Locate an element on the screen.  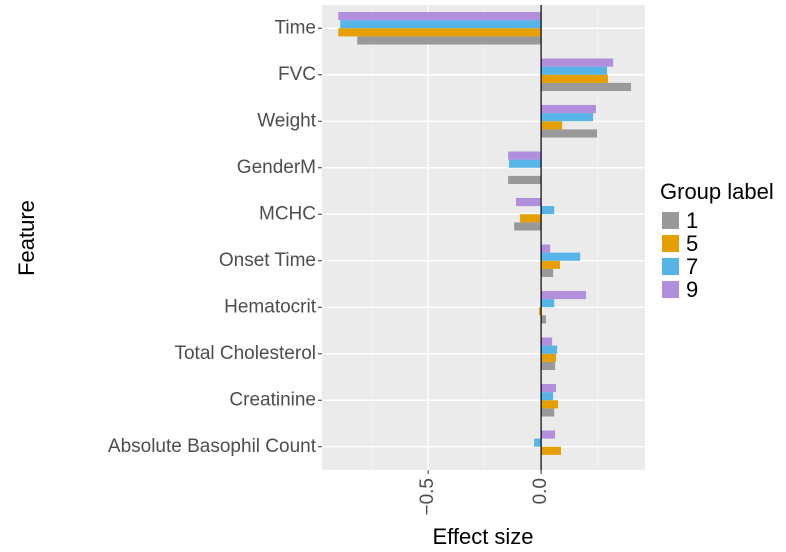
x-tick-label: −0.5 is located at coordinates (427, 497).